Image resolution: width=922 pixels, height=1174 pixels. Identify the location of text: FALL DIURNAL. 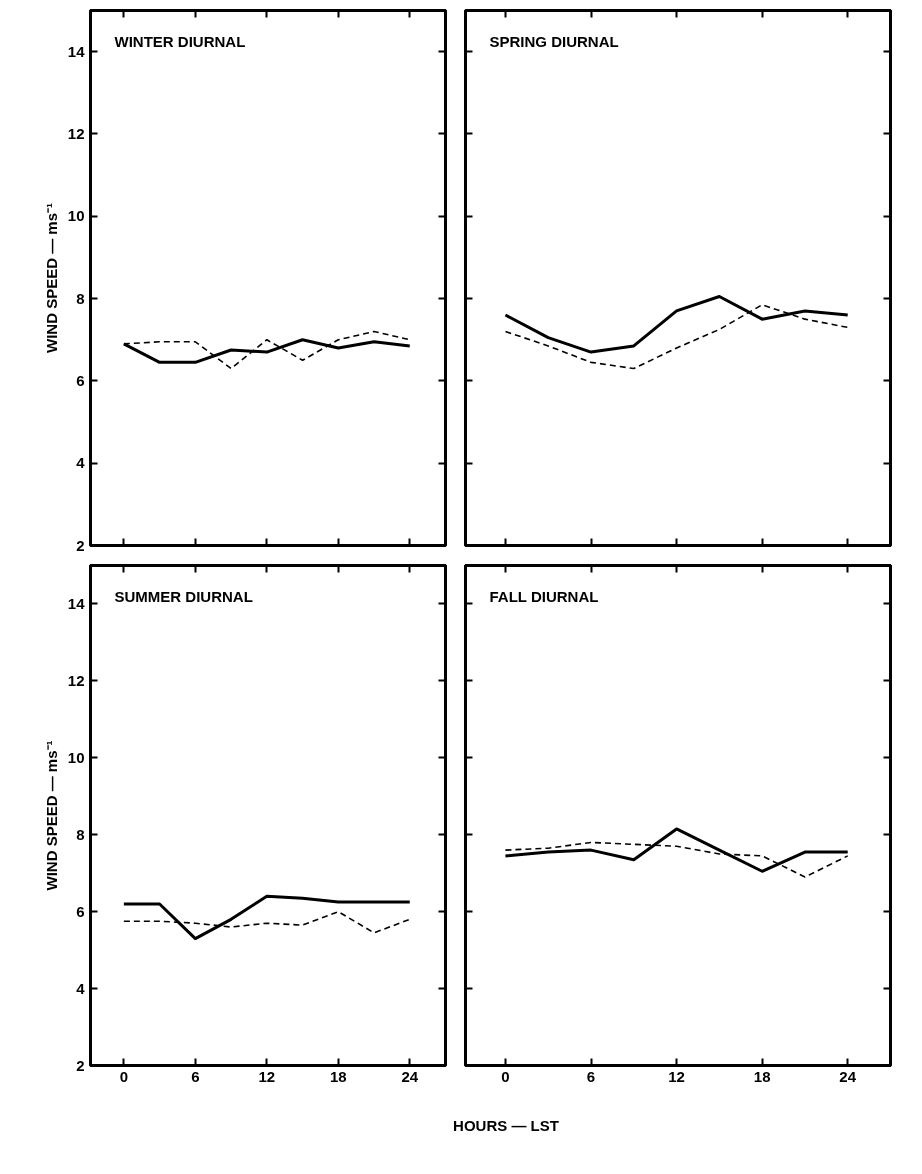
(544, 596).